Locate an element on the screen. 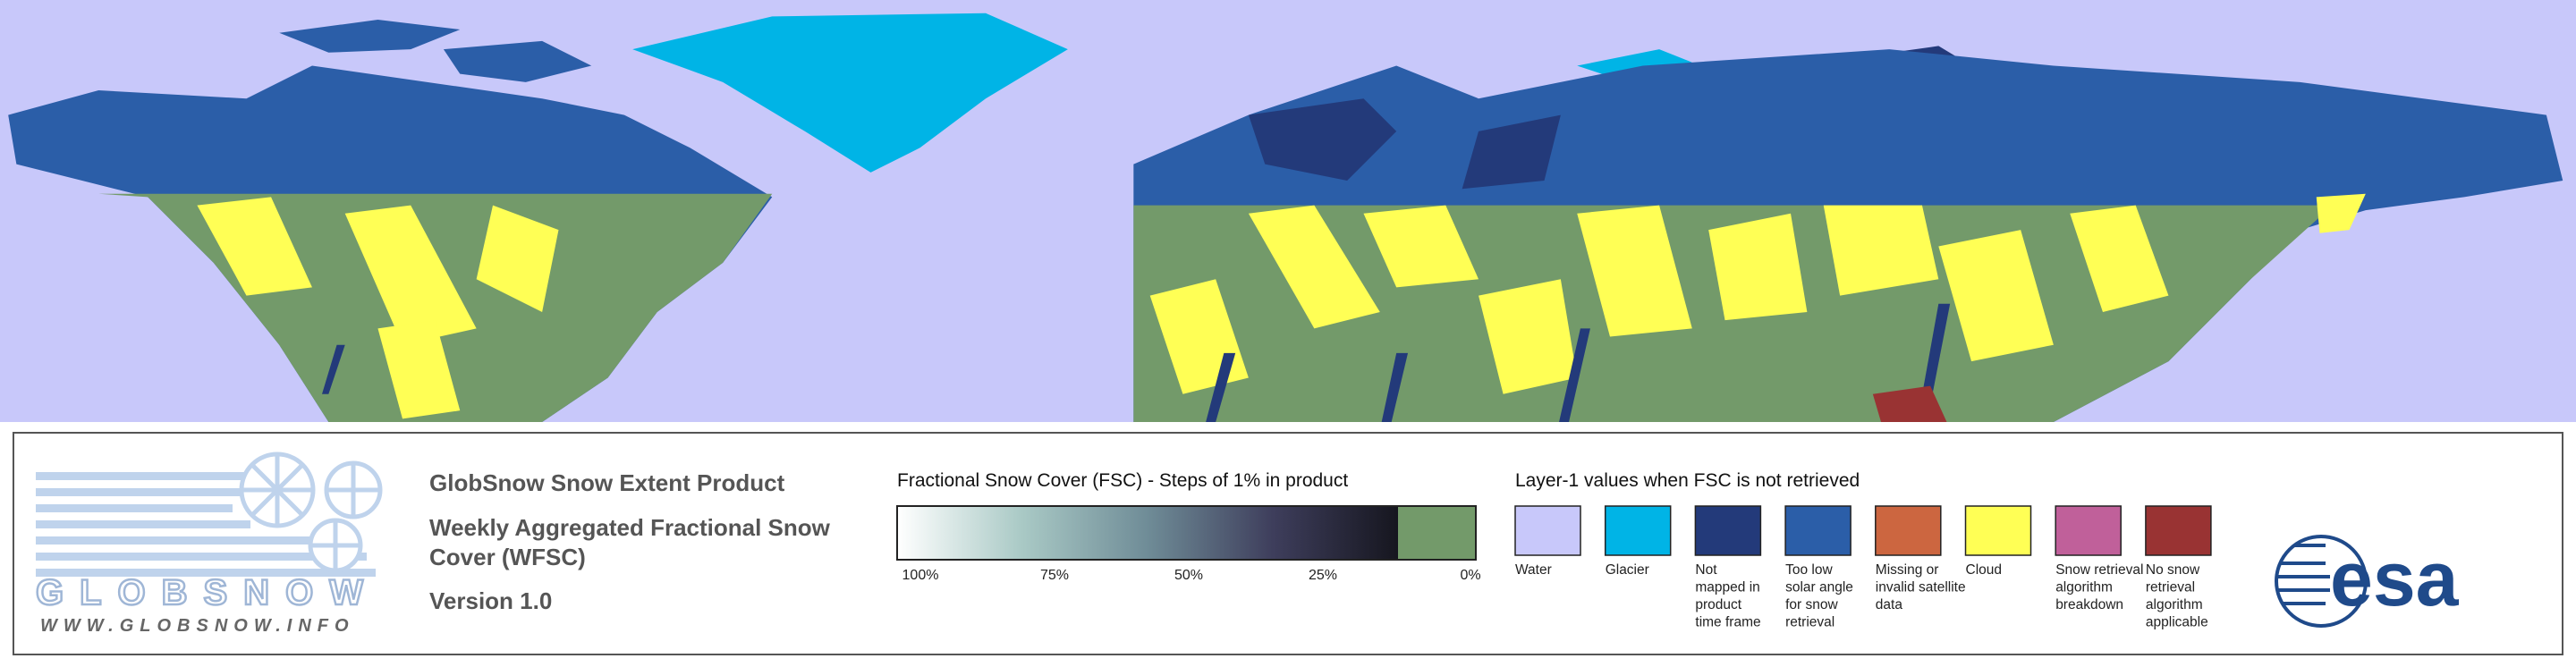 Image resolution: width=2576 pixels, height=667 pixels. colorbar-tick-label: 50% is located at coordinates (1188, 575).